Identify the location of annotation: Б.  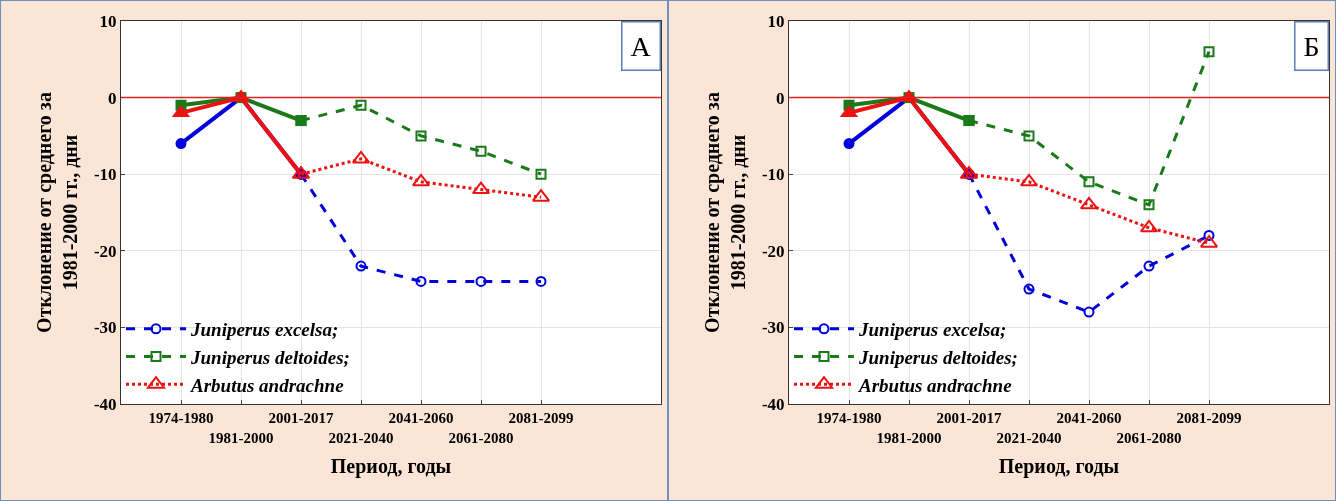
(1311, 46).